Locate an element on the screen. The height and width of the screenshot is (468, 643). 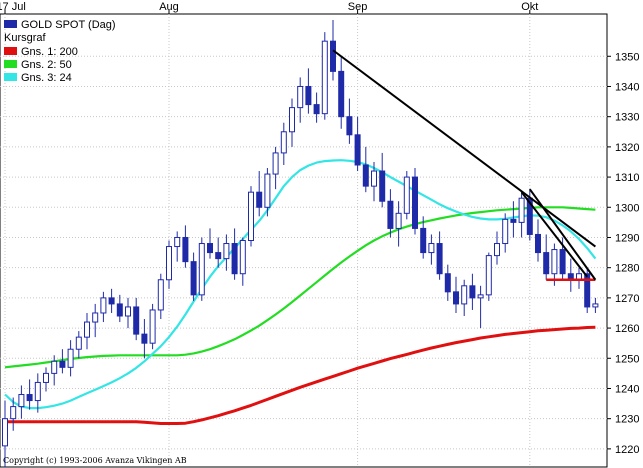
y-tick-label: 1300 is located at coordinates (627, 208).